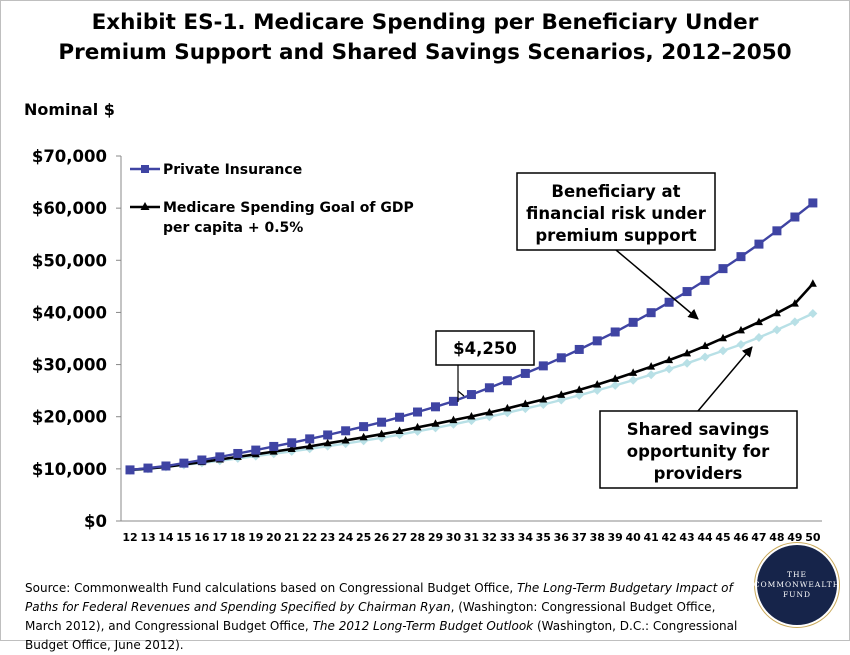 The width and height of the screenshot is (850, 655). What do you see at coordinates (69, 156) in the screenshot?
I see `y-tick-label: $70,000` at bounding box center [69, 156].